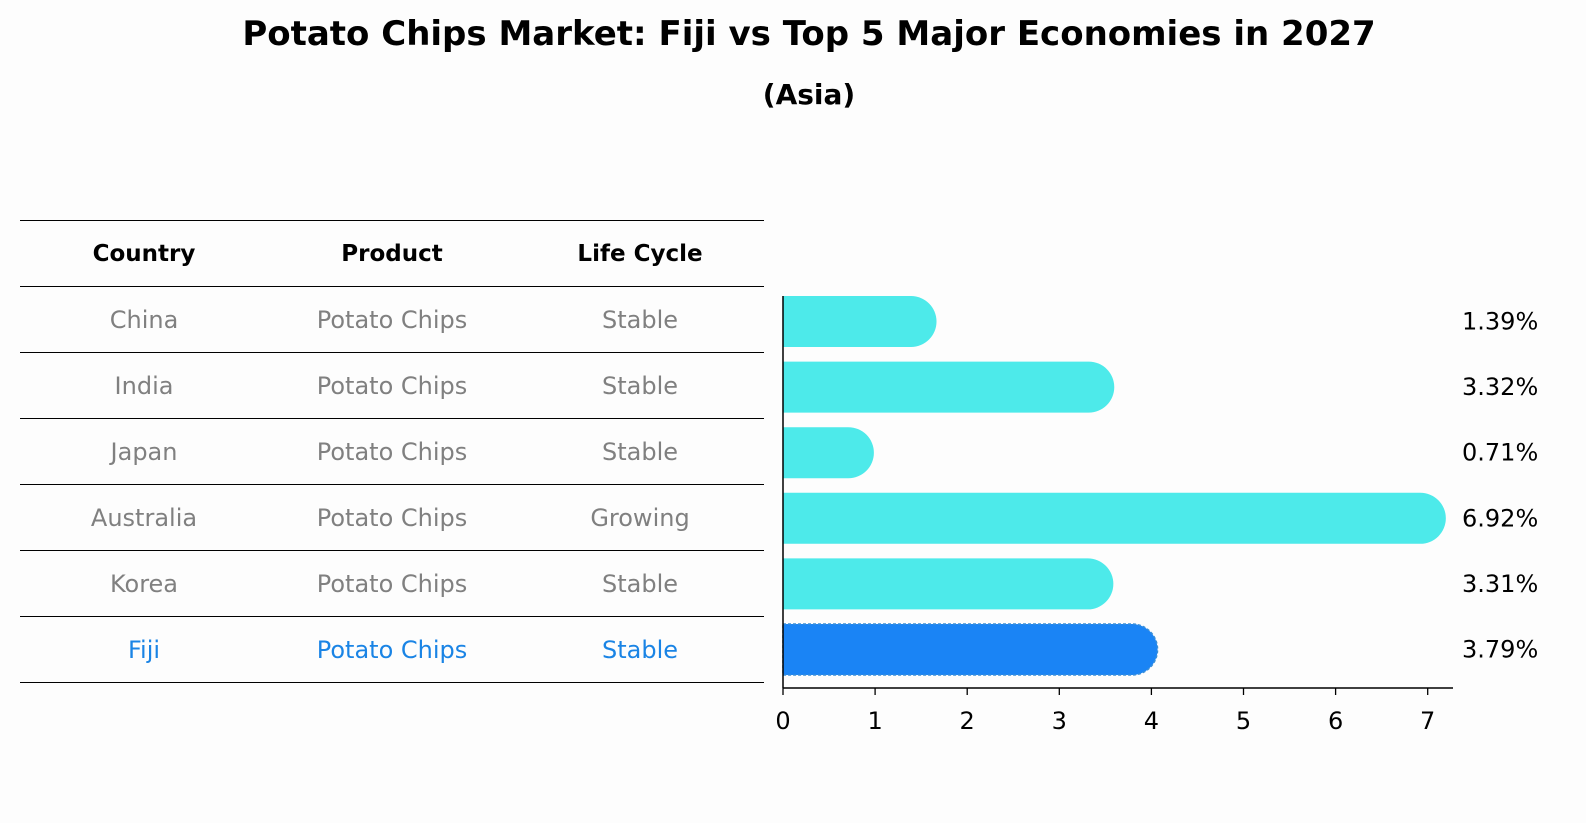 The width and height of the screenshot is (1586, 823). Describe the element at coordinates (782, 721) in the screenshot. I see `x-tick-label: 0` at that location.